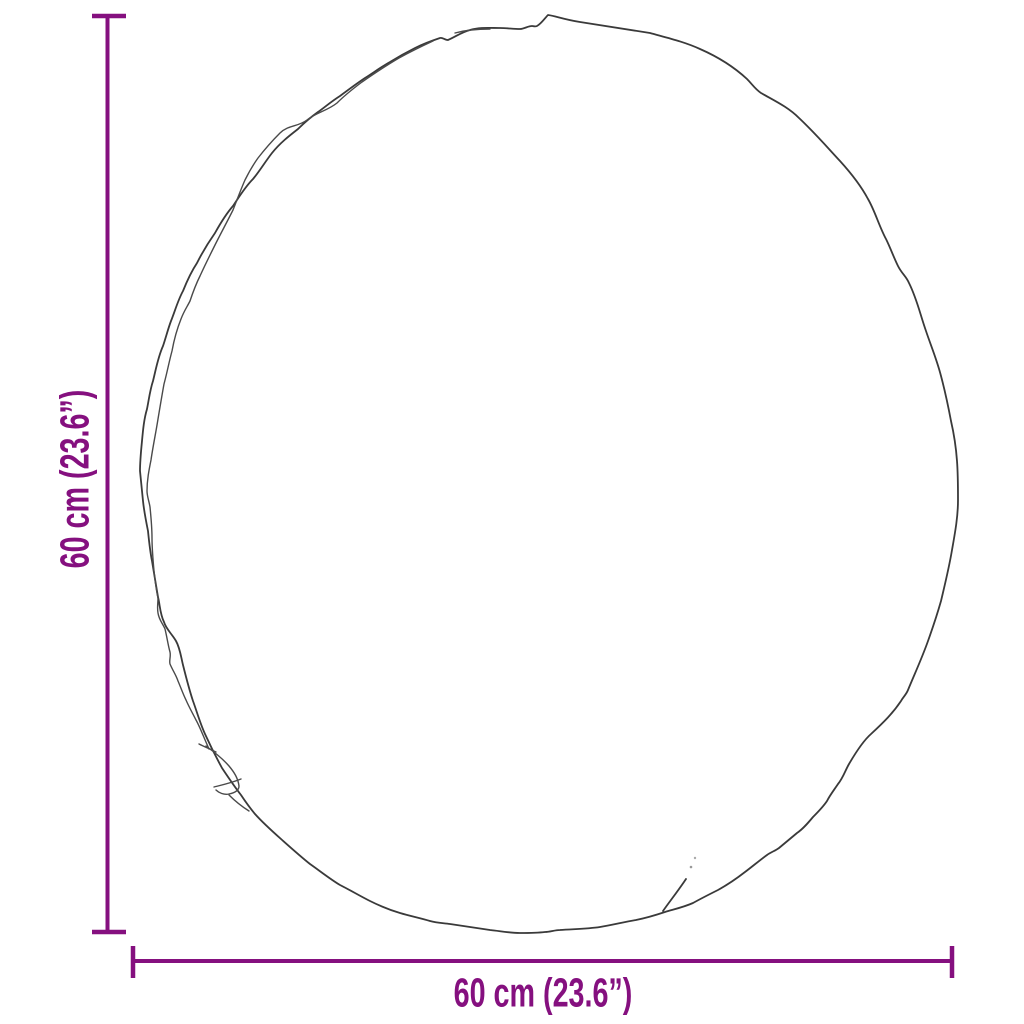 This screenshot has height=1024, width=1024. I want to click on height-dimension-label: 60 cm (23.6”), so click(74, 479).